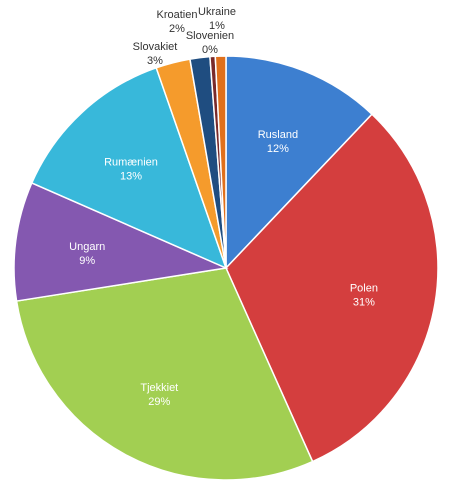  I want to click on percent-label: 12%, so click(278, 149).